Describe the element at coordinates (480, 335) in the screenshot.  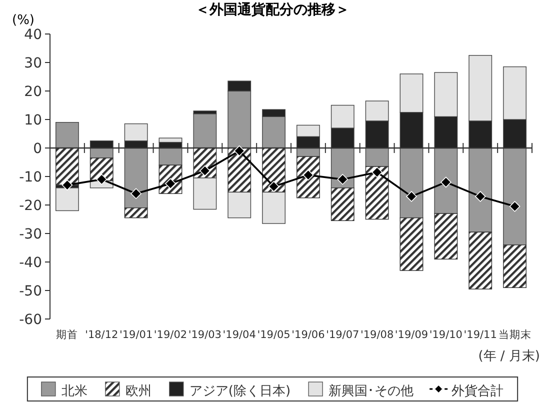
I see `x-tick-label: '19/11` at that location.